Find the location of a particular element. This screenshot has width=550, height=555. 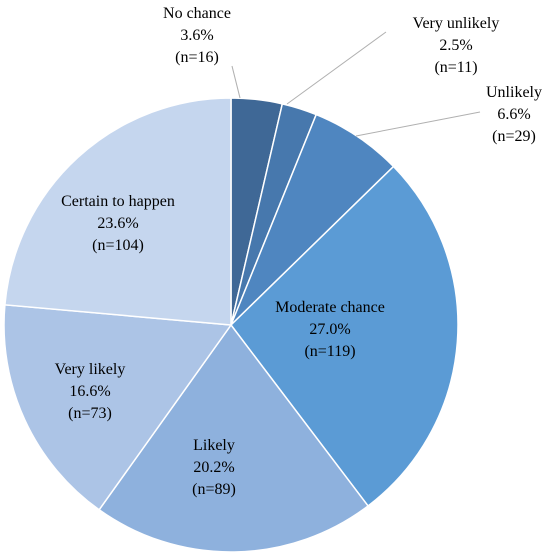

slice-count: (n=29) is located at coordinates (514, 136).